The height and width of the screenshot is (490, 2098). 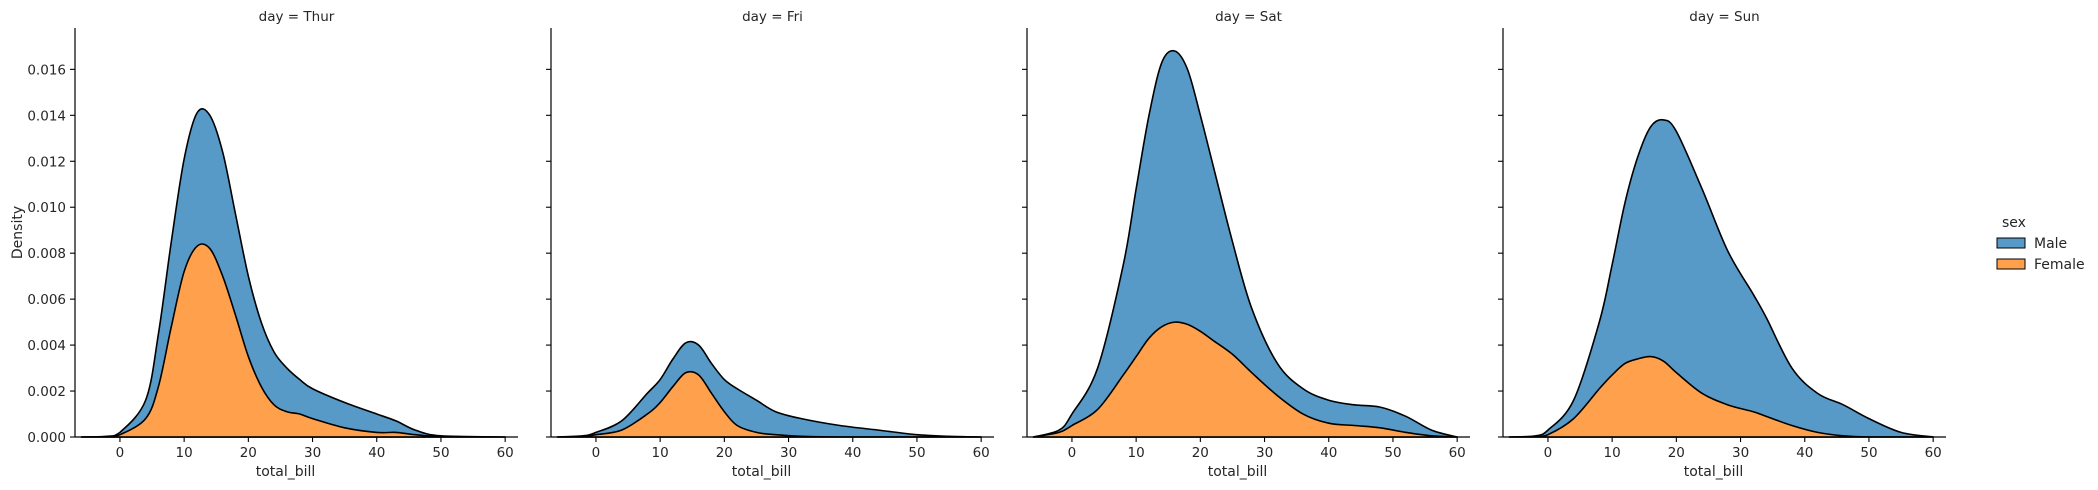 I want to click on y-axis-label: Density, so click(x=18, y=232).